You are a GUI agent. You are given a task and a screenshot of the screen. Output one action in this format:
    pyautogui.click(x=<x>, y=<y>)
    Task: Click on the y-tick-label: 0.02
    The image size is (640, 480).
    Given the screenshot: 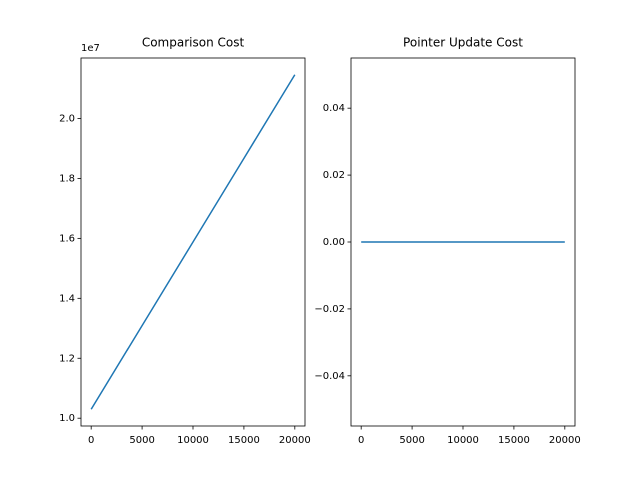 What is the action you would take?
    pyautogui.click(x=334, y=175)
    